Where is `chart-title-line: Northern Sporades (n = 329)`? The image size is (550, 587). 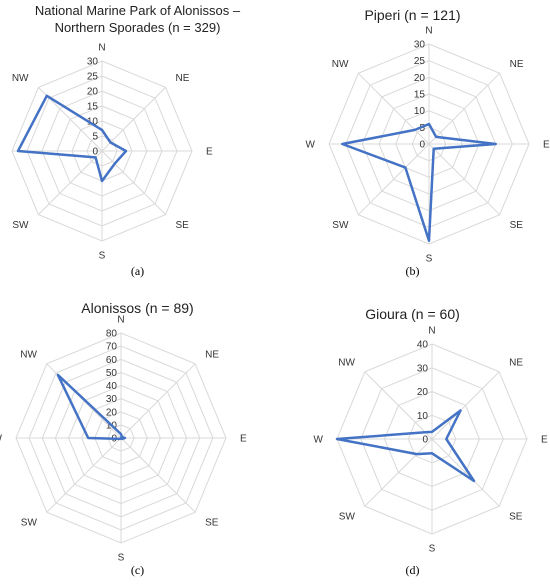
chart-title-line: Northern Sporades (n = 329) is located at coordinates (137, 27).